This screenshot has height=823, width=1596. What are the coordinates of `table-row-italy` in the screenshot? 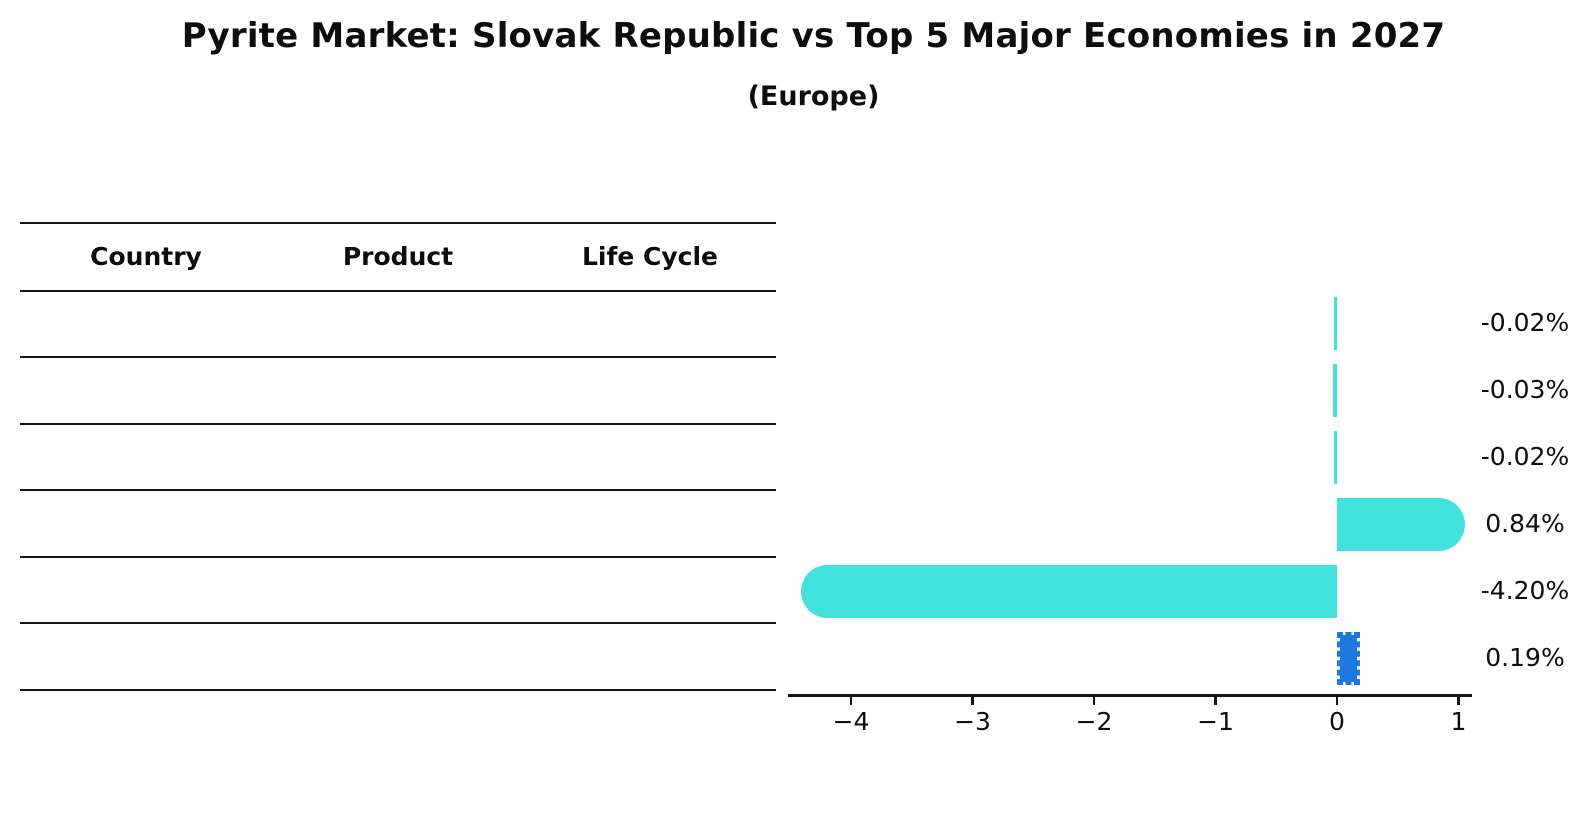 It's located at (398, 524).